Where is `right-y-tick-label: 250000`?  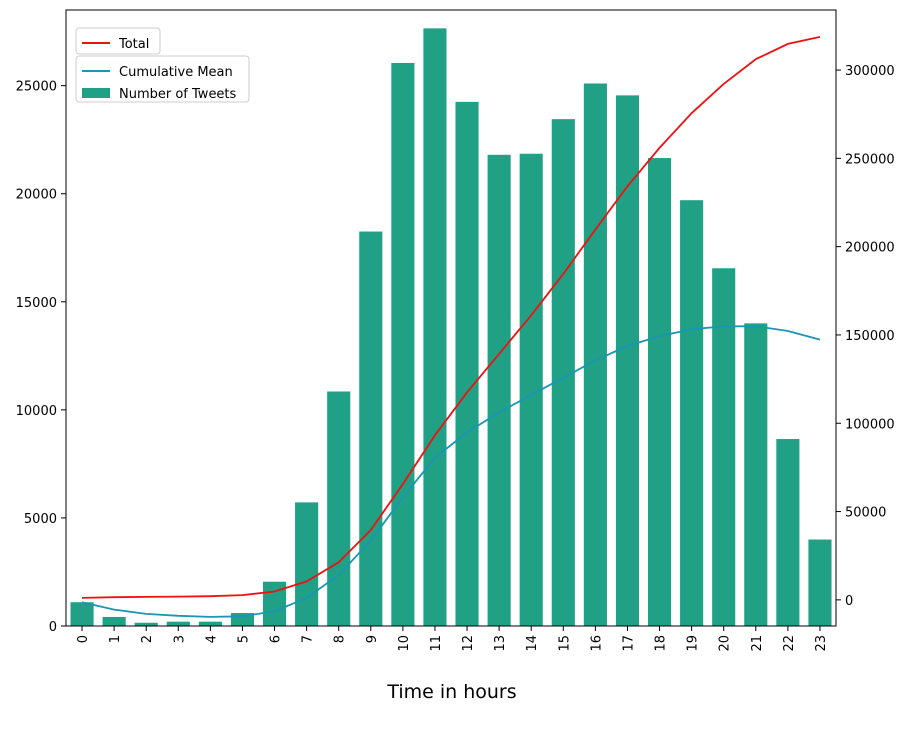
right-y-tick-label: 250000 is located at coordinates (870, 159).